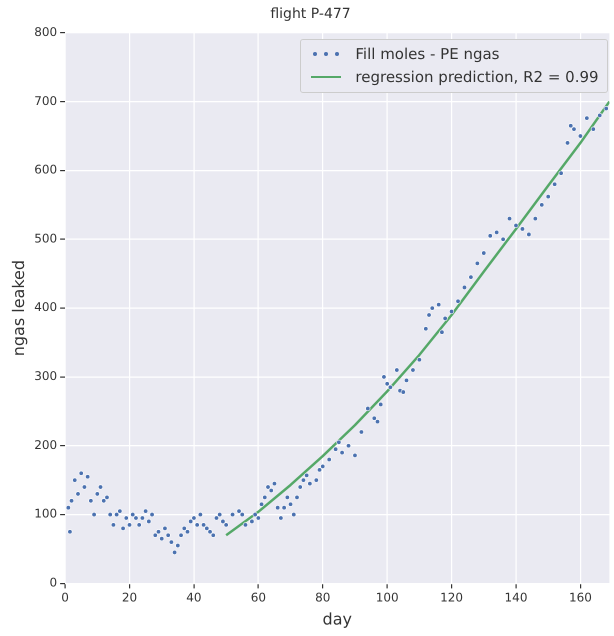 This screenshot has width=614, height=636. What do you see at coordinates (580, 597) in the screenshot?
I see `x-tick-label: 160` at bounding box center [580, 597].